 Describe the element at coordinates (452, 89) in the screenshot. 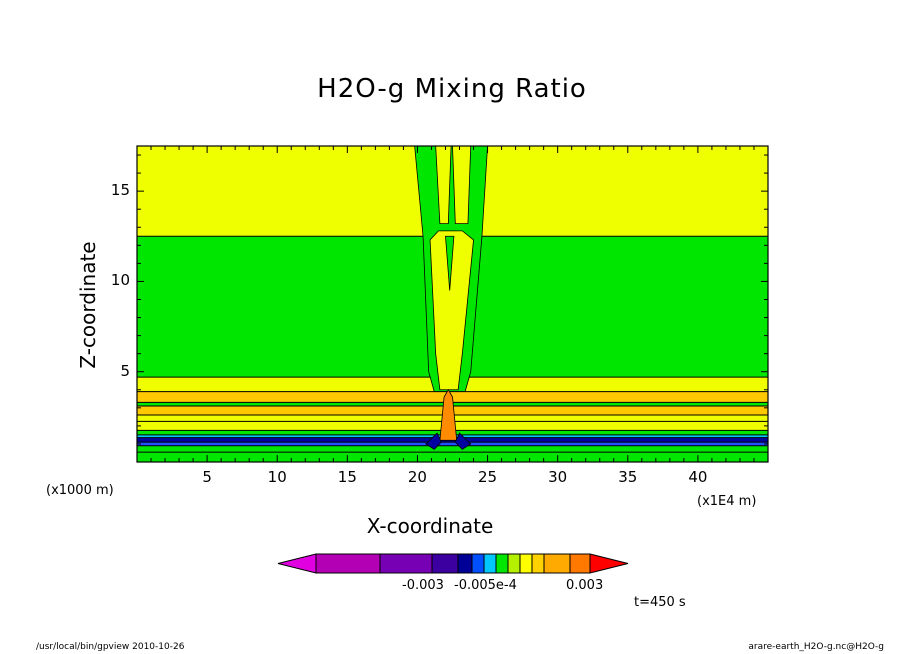

I see `chart-title: H2O-g Mixing Ratio` at that location.